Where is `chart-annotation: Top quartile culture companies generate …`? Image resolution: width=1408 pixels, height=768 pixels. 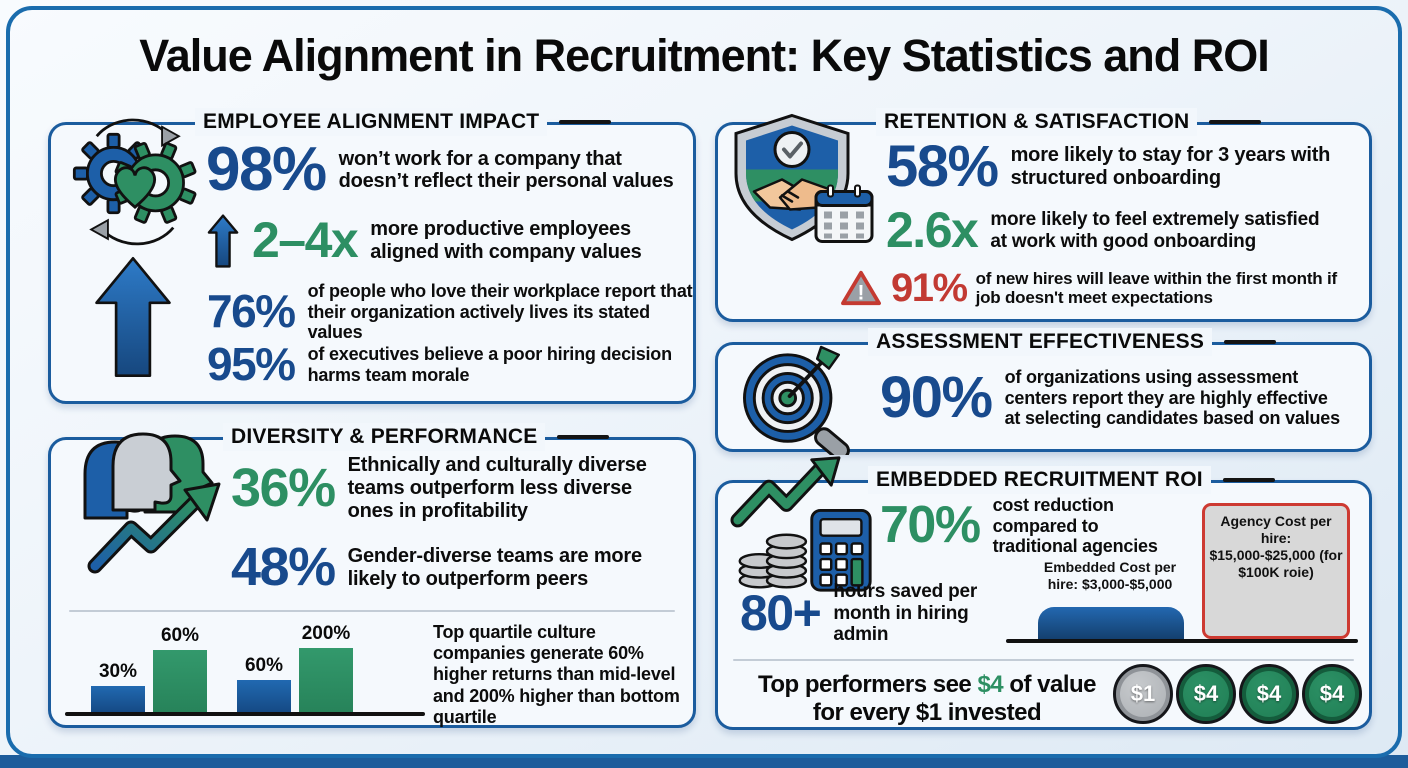 chart-annotation: Top quartile culture companies generate … is located at coordinates (556, 674).